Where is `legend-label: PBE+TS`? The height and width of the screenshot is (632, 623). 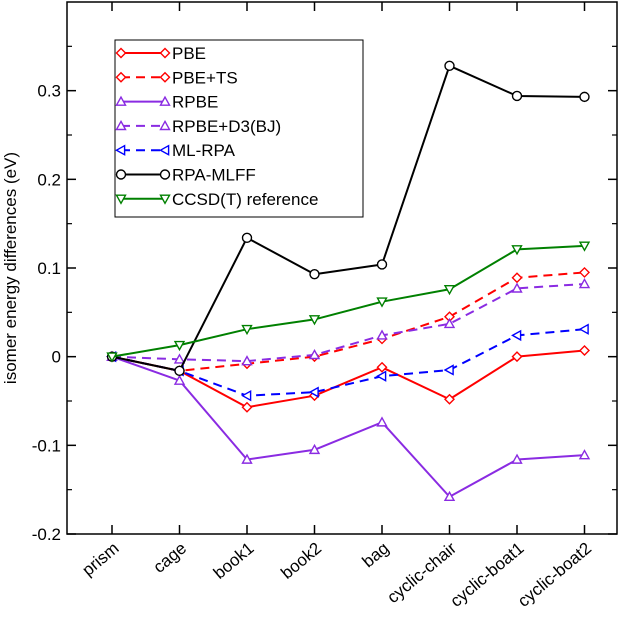
legend-label: PBE+TS is located at coordinates (205, 77).